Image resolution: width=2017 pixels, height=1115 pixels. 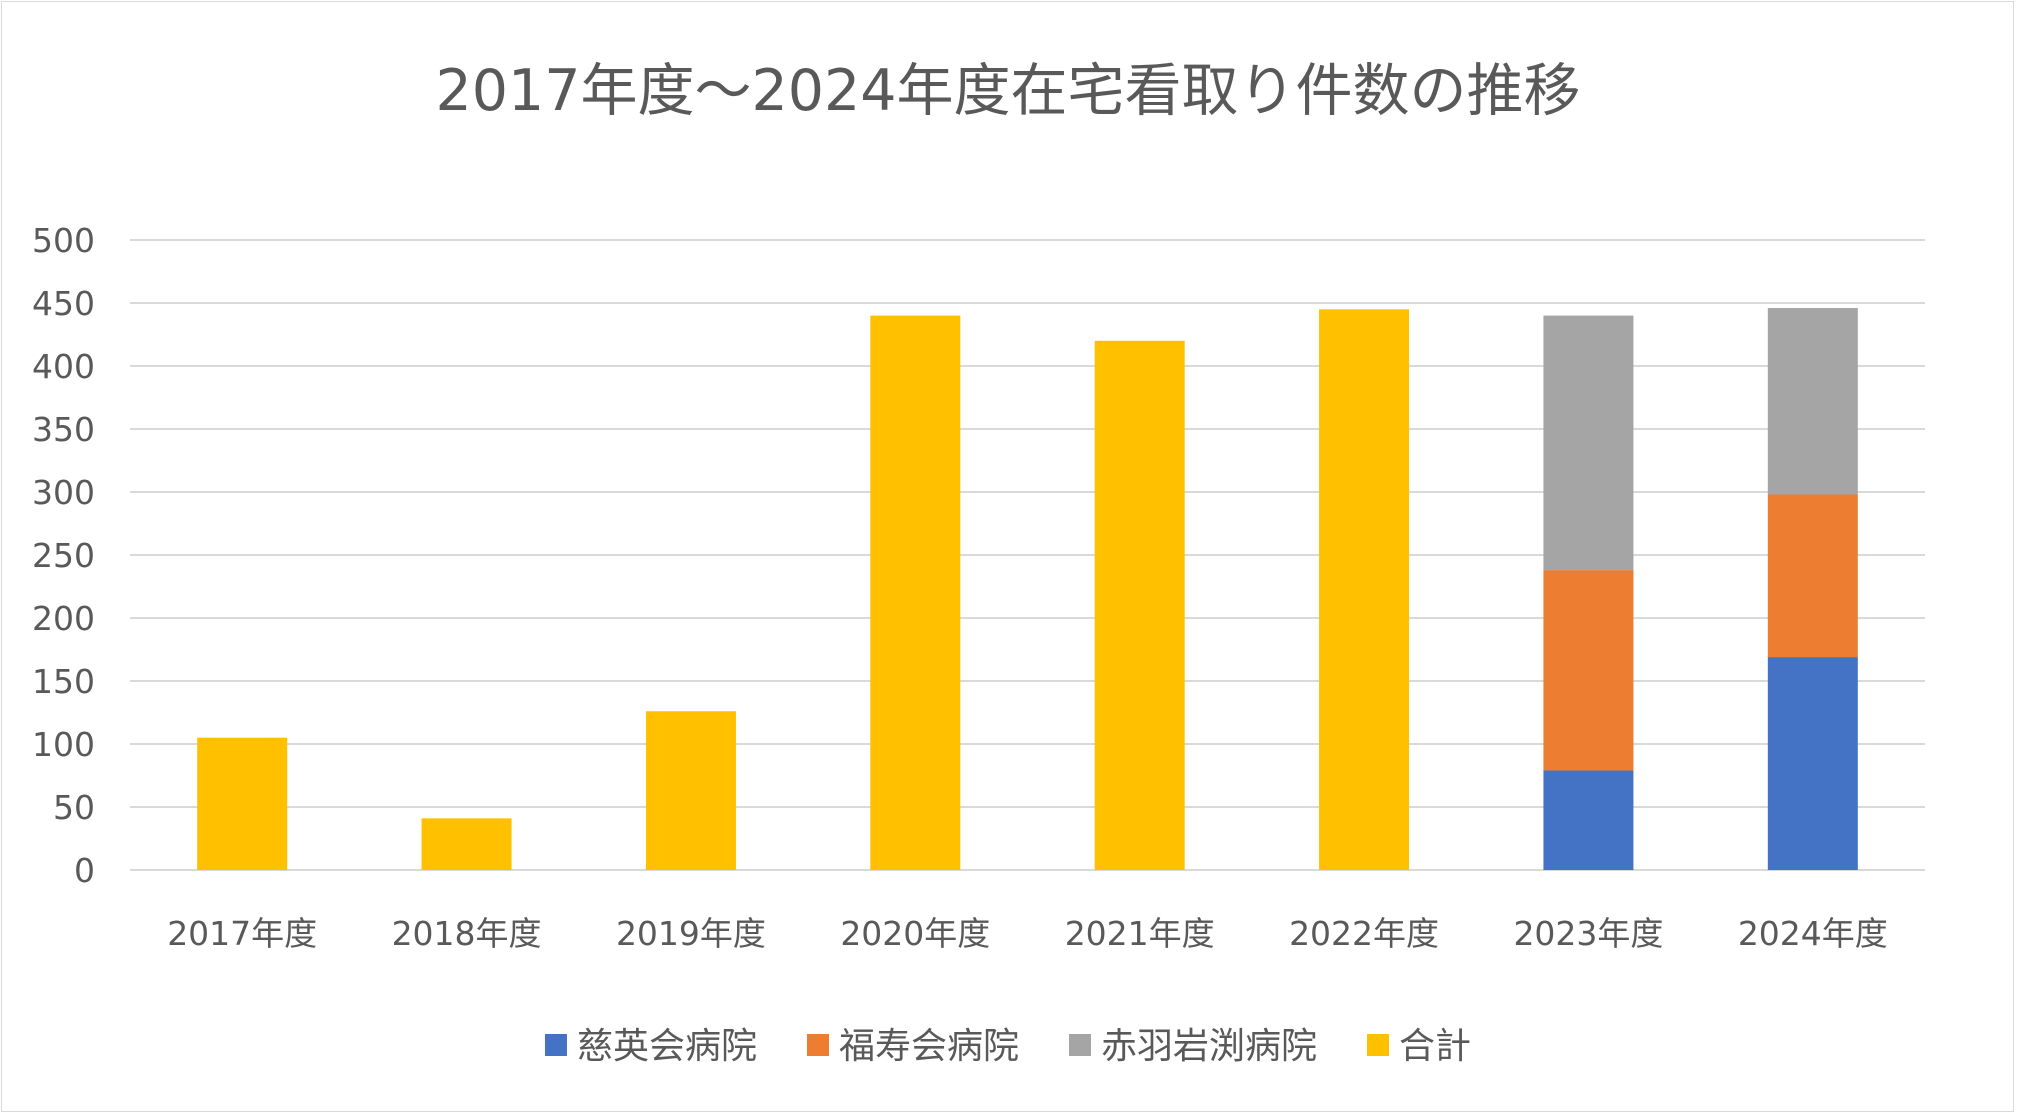 What do you see at coordinates (63, 366) in the screenshot?
I see `y-tick-label: 400` at bounding box center [63, 366].